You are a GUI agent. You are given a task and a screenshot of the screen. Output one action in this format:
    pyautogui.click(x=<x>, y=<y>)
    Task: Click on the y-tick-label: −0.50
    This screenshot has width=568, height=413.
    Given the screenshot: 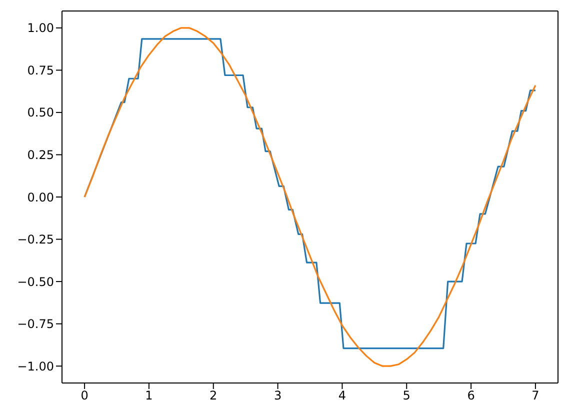 What is the action you would take?
    pyautogui.click(x=35, y=281)
    